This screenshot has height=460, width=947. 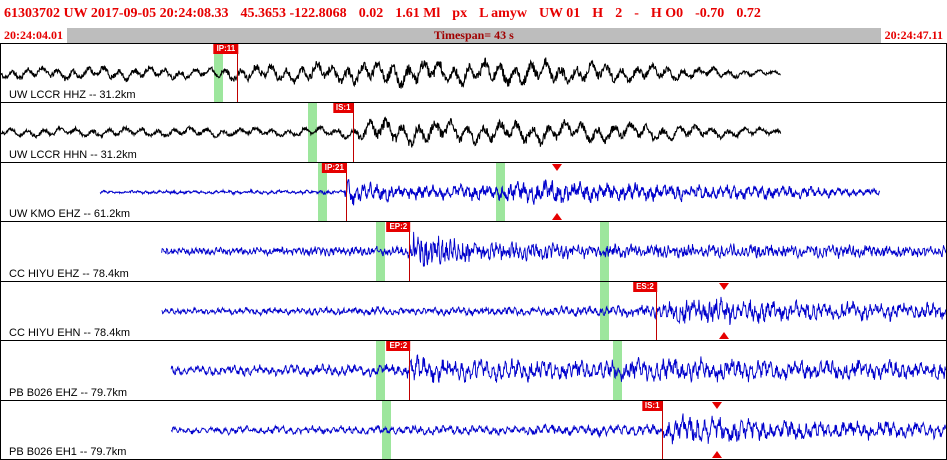 What do you see at coordinates (418, 13) in the screenshot?
I see `event-header-field: 1.61 Ml` at bounding box center [418, 13].